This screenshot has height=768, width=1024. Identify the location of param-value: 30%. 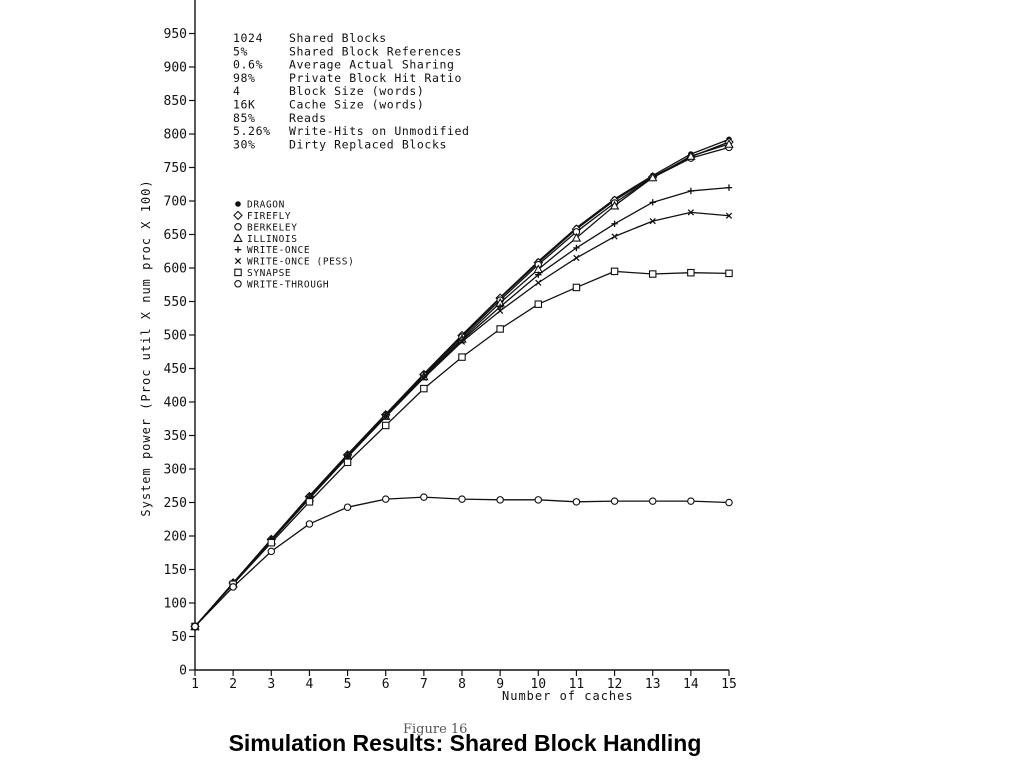
(244, 144).